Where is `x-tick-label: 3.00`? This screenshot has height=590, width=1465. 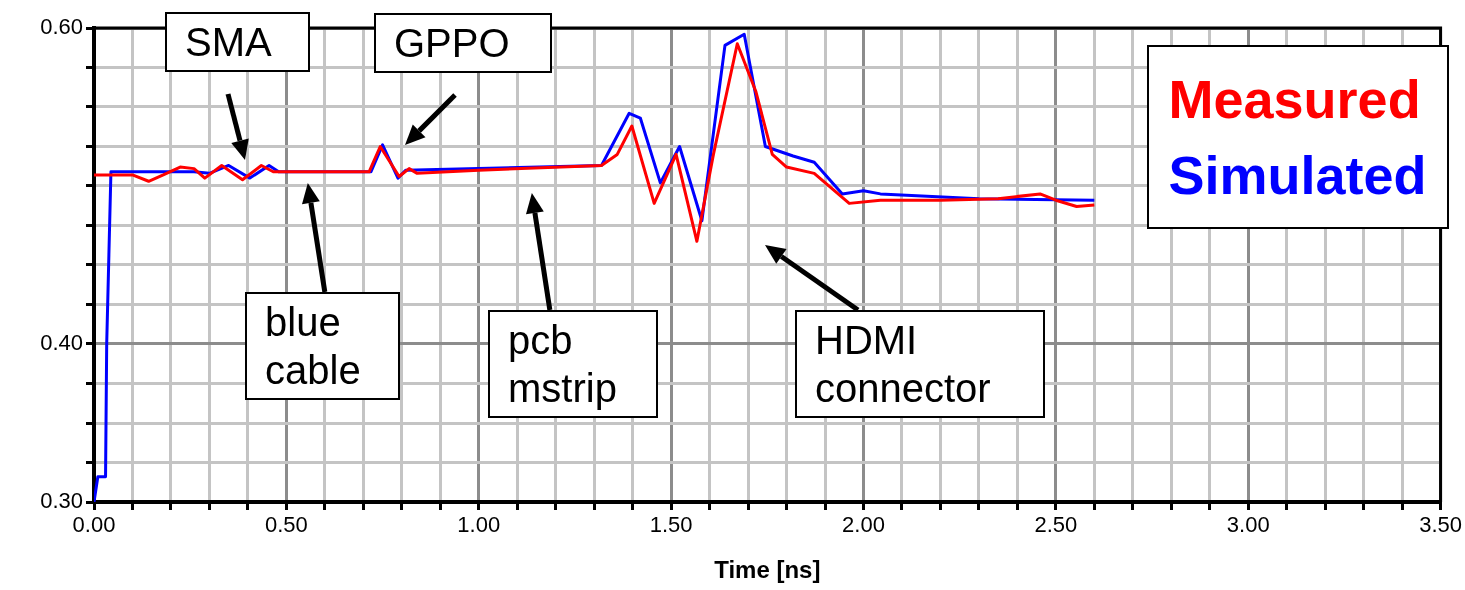
x-tick-label: 3.00 is located at coordinates (1248, 525).